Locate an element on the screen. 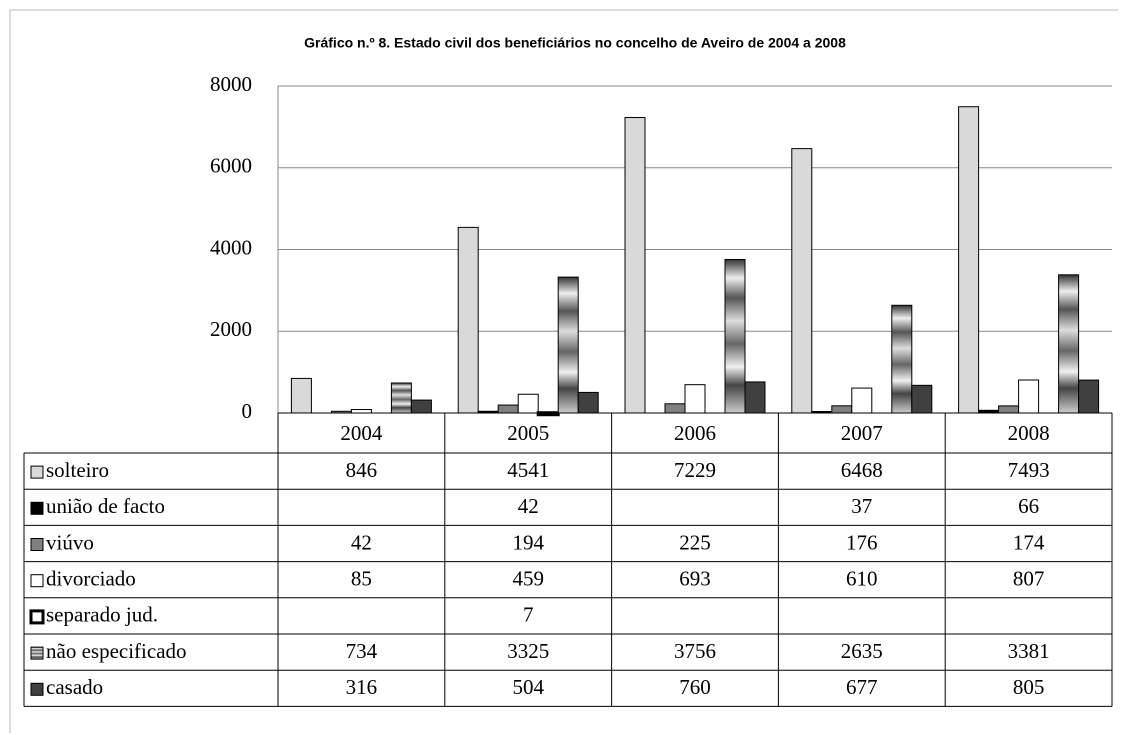 The width and height of the screenshot is (1130, 735). x-tick-label: 2007 is located at coordinates (862, 433).